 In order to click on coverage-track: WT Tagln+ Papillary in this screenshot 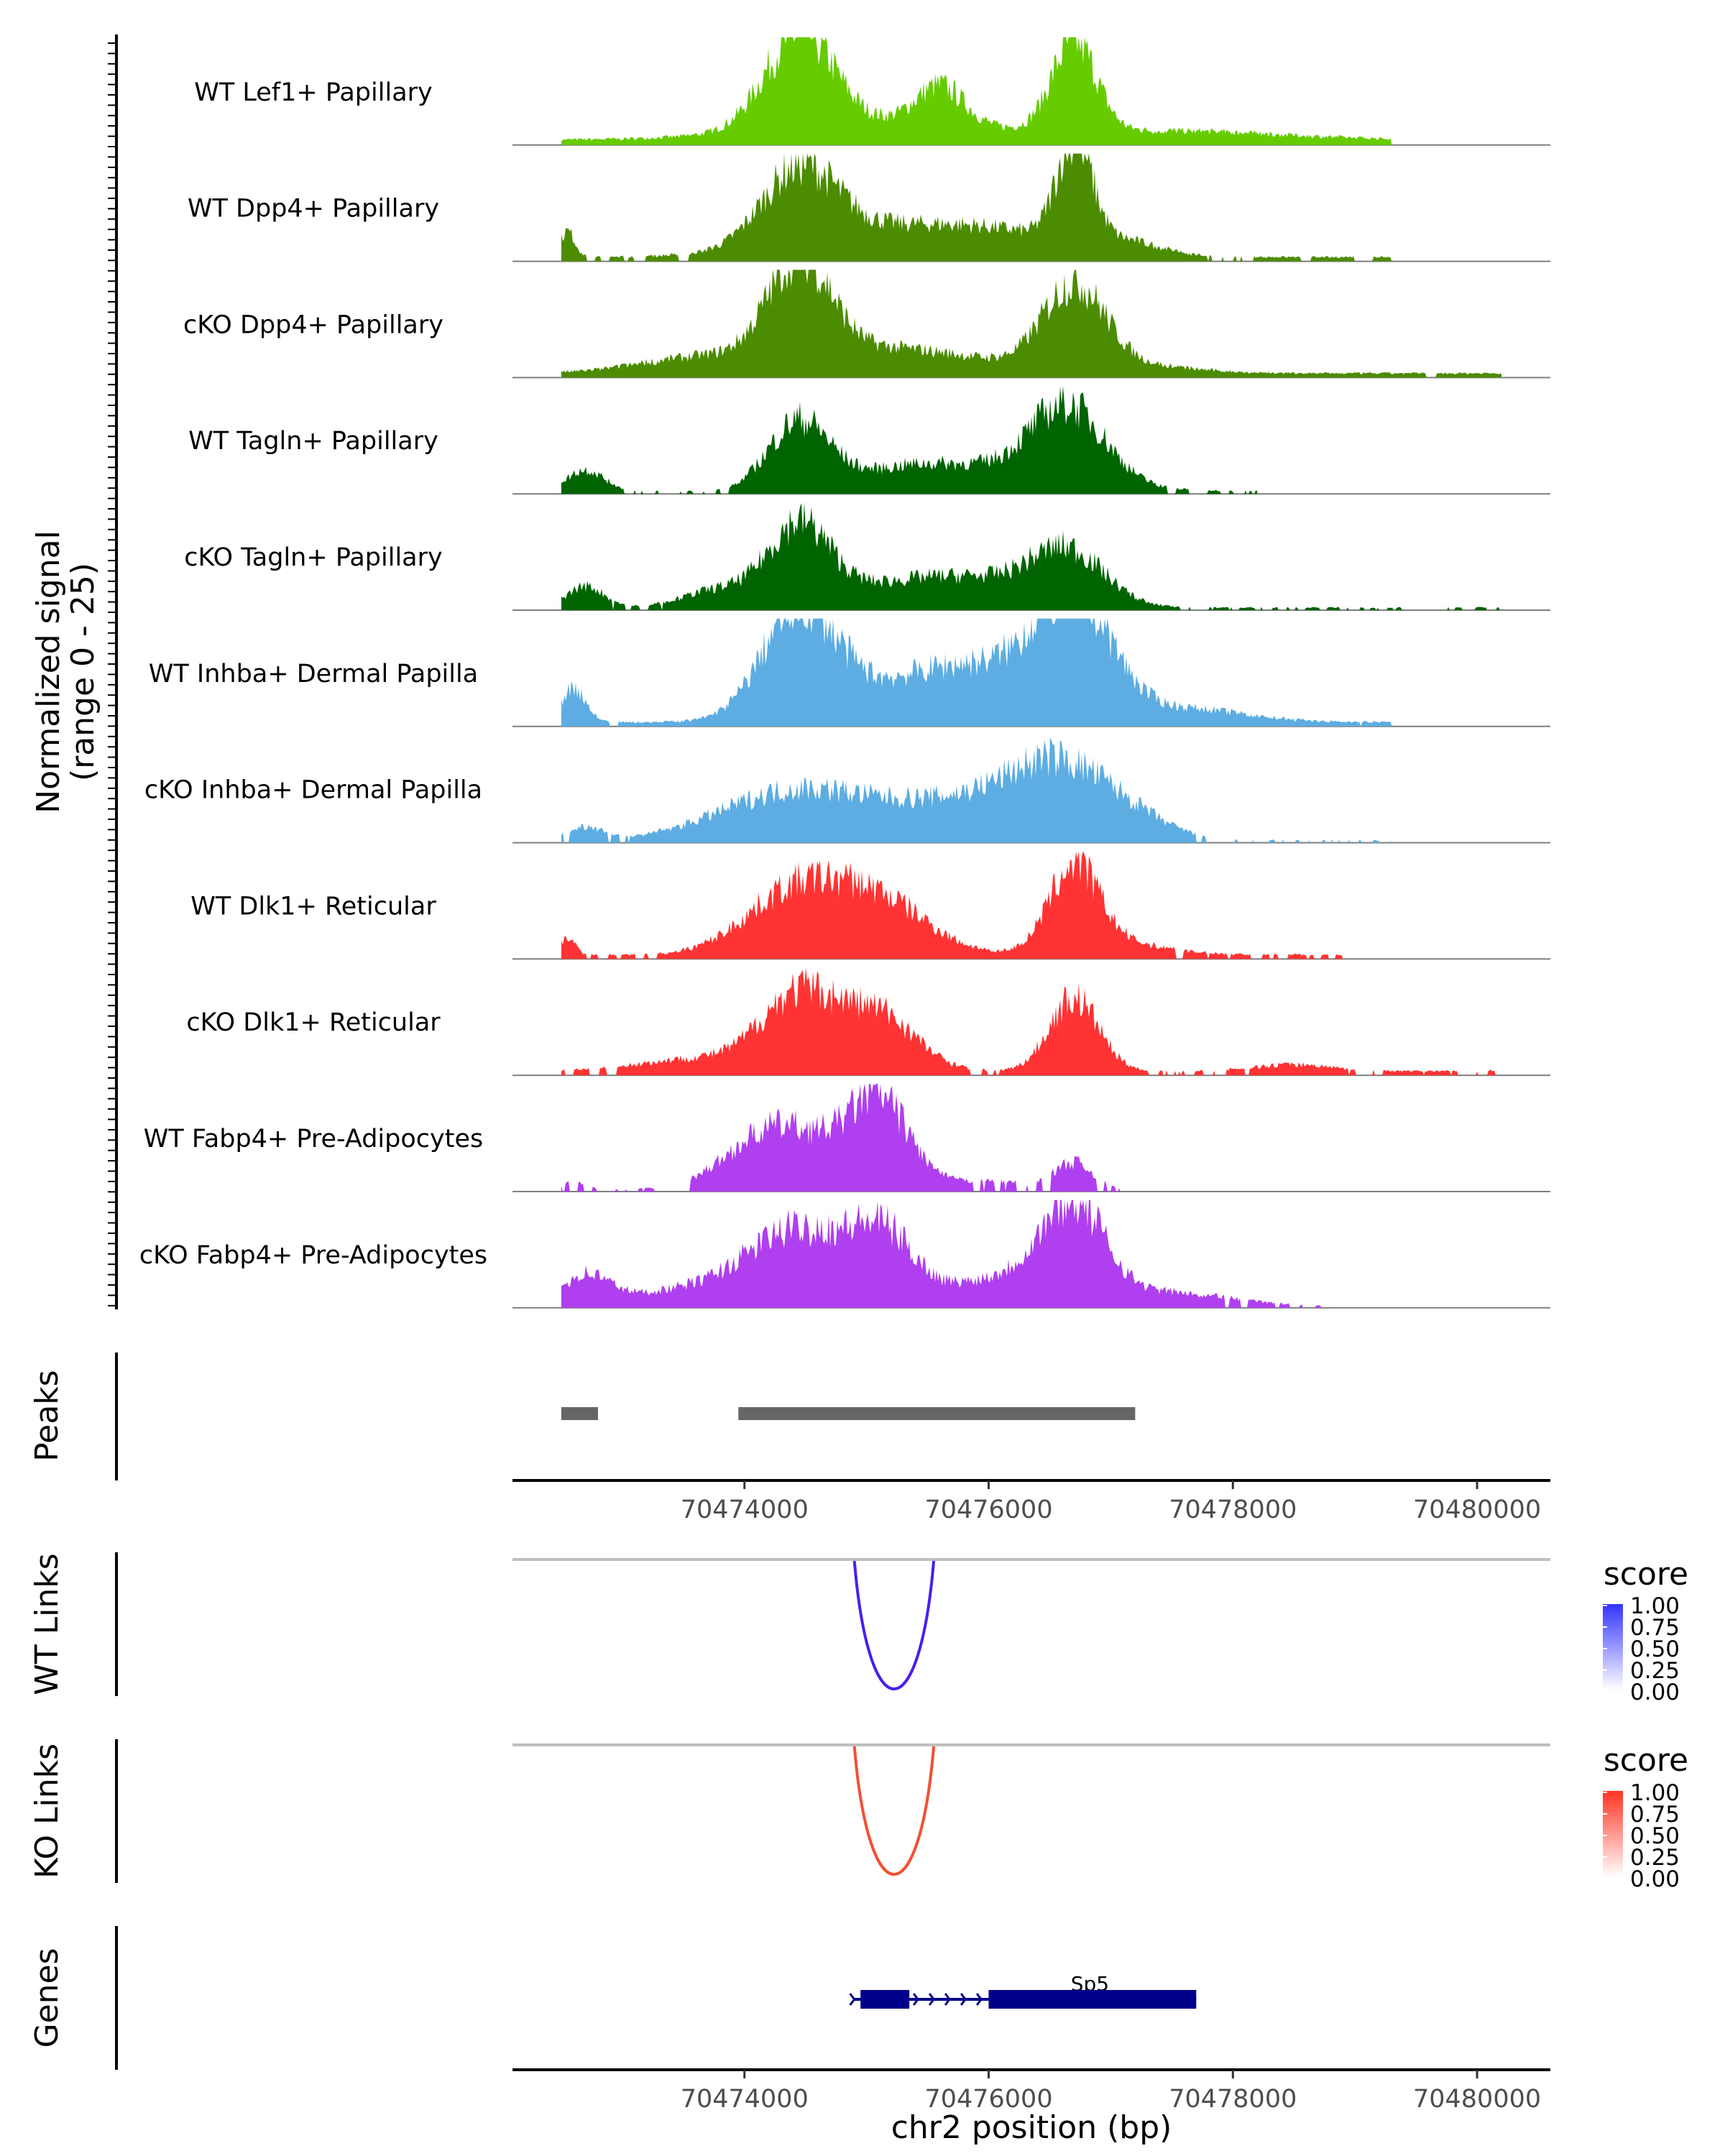, I will do `click(869, 440)`.